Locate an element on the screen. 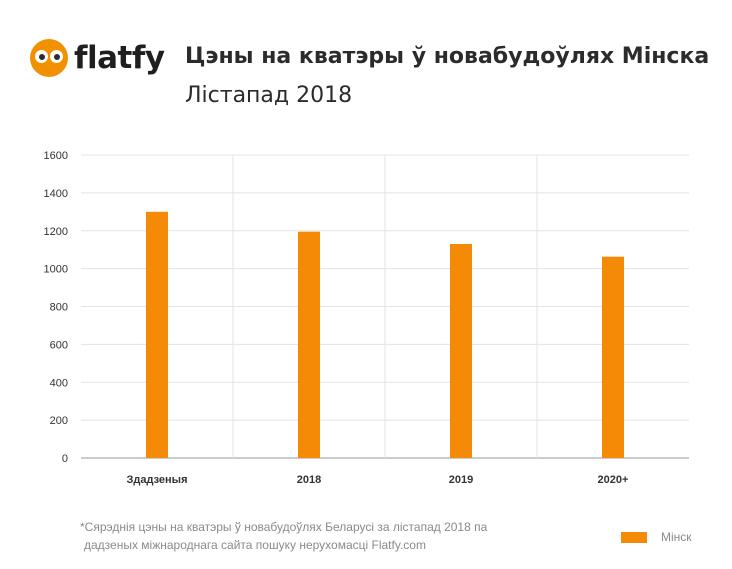  y-tick-label: 400 is located at coordinates (59, 383).